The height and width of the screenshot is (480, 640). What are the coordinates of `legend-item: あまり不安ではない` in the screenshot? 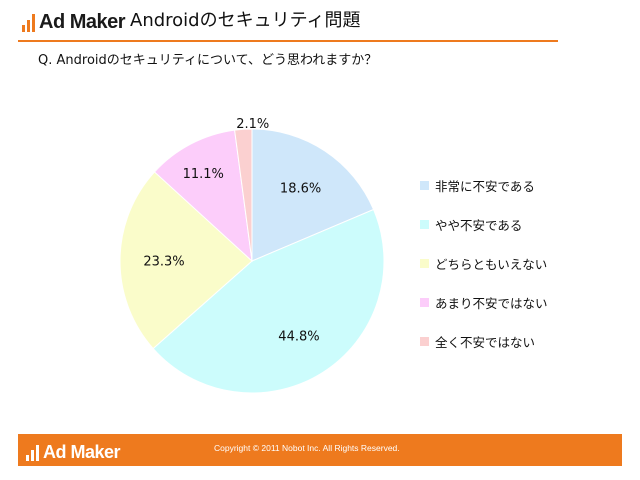 It's located at (484, 302).